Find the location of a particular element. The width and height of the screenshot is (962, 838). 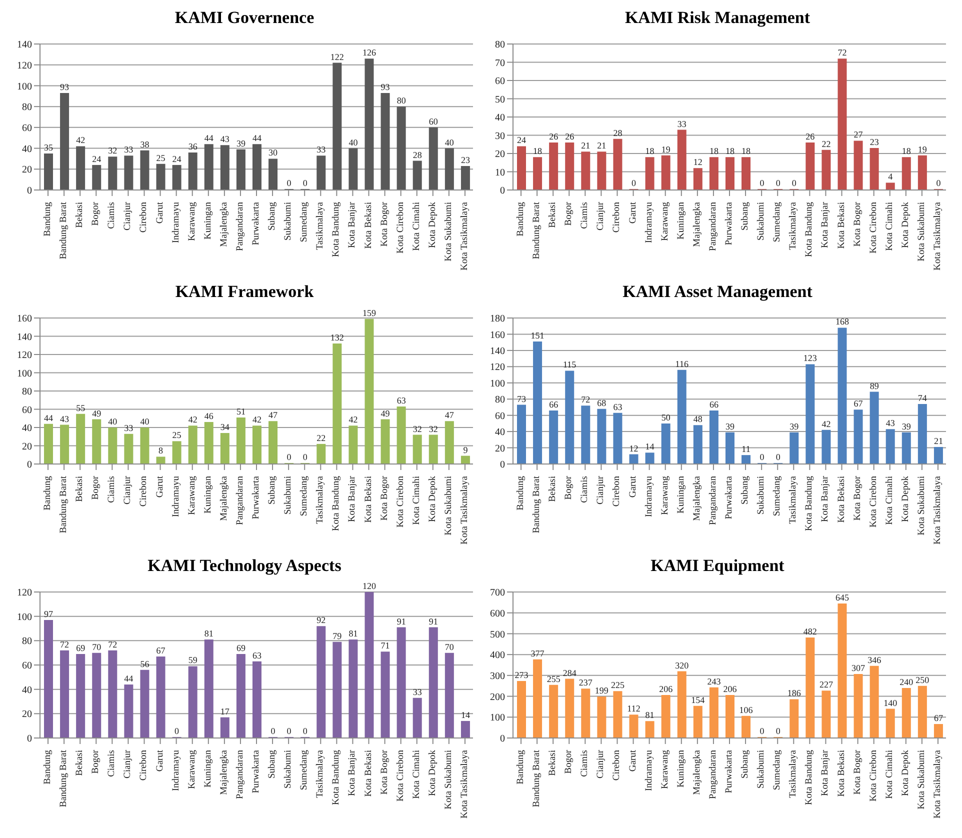

data-label: 115 is located at coordinates (570, 365).